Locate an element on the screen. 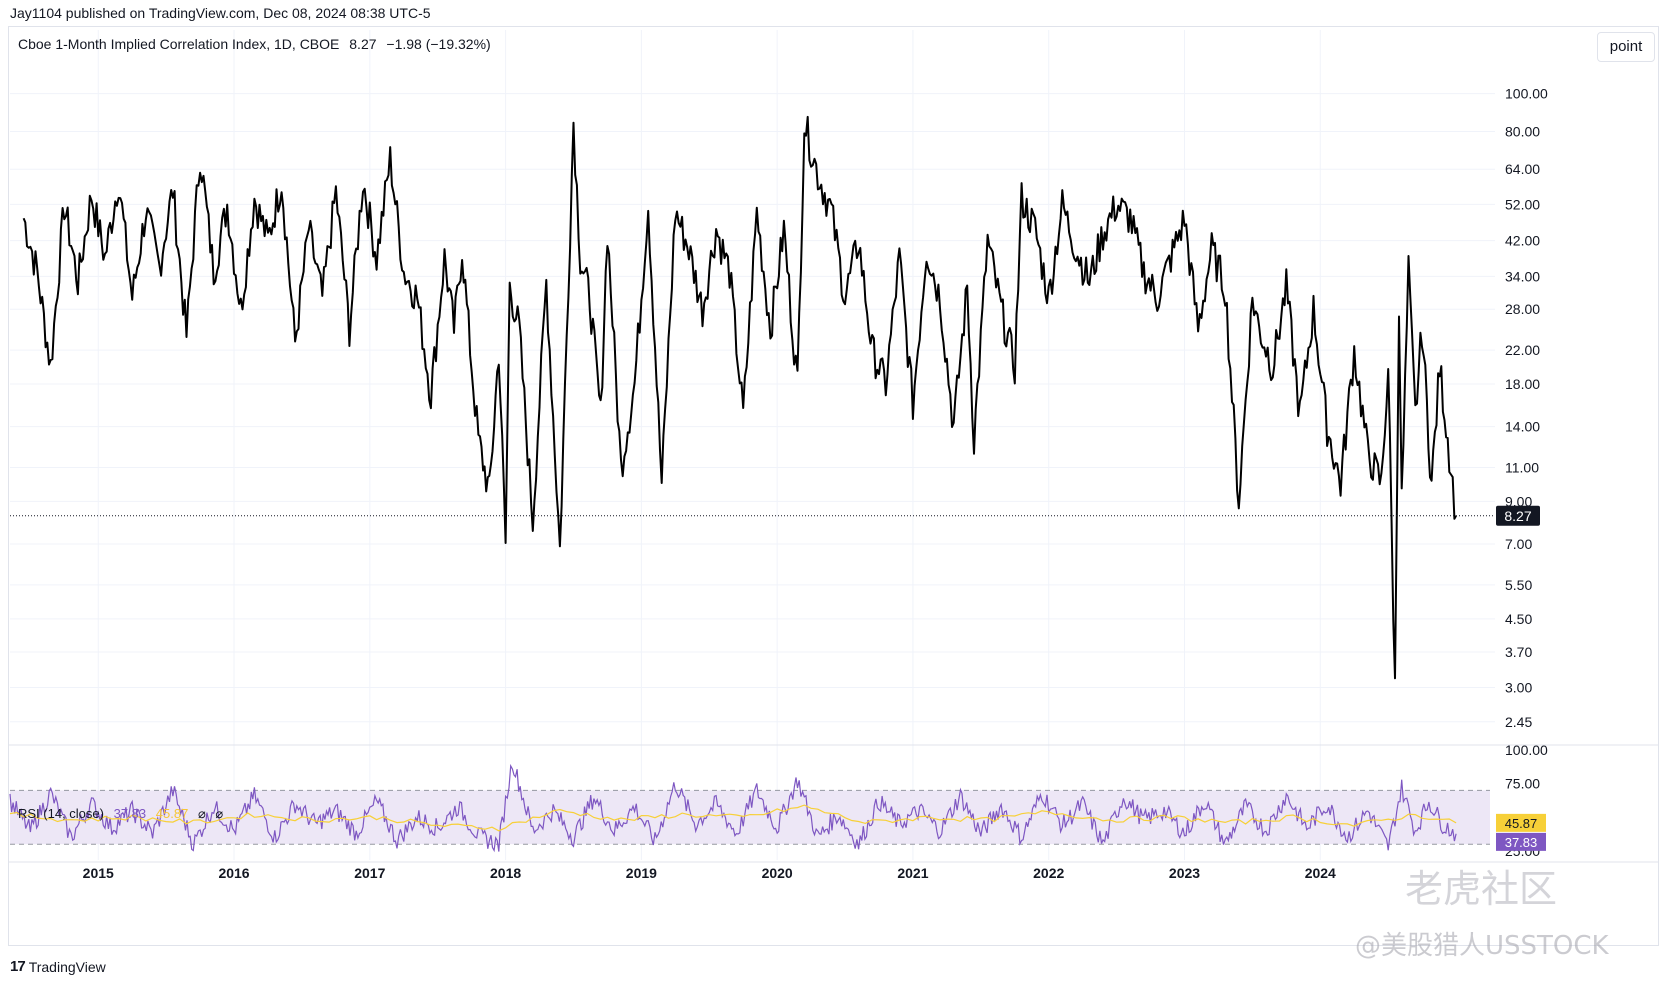  time-tick-label: 2020 is located at coordinates (777, 873).